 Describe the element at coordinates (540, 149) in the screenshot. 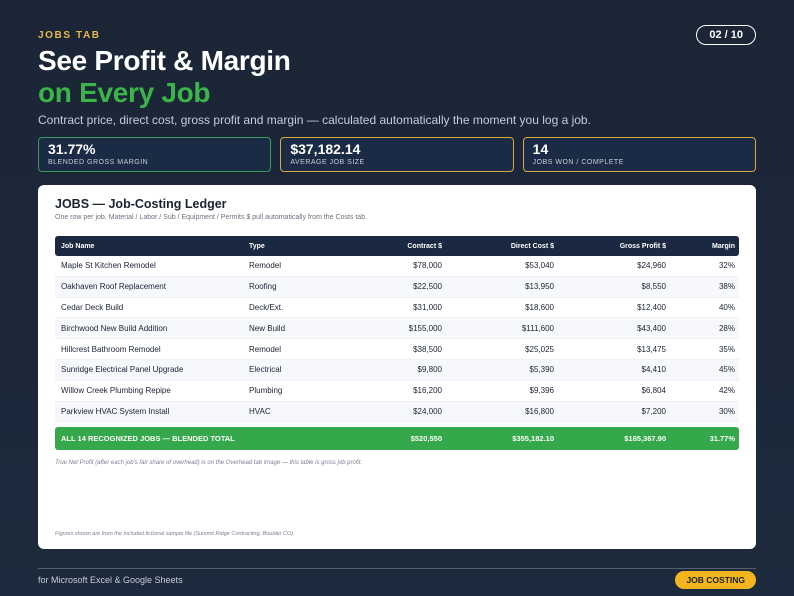

I see `kpi-value: 14` at that location.